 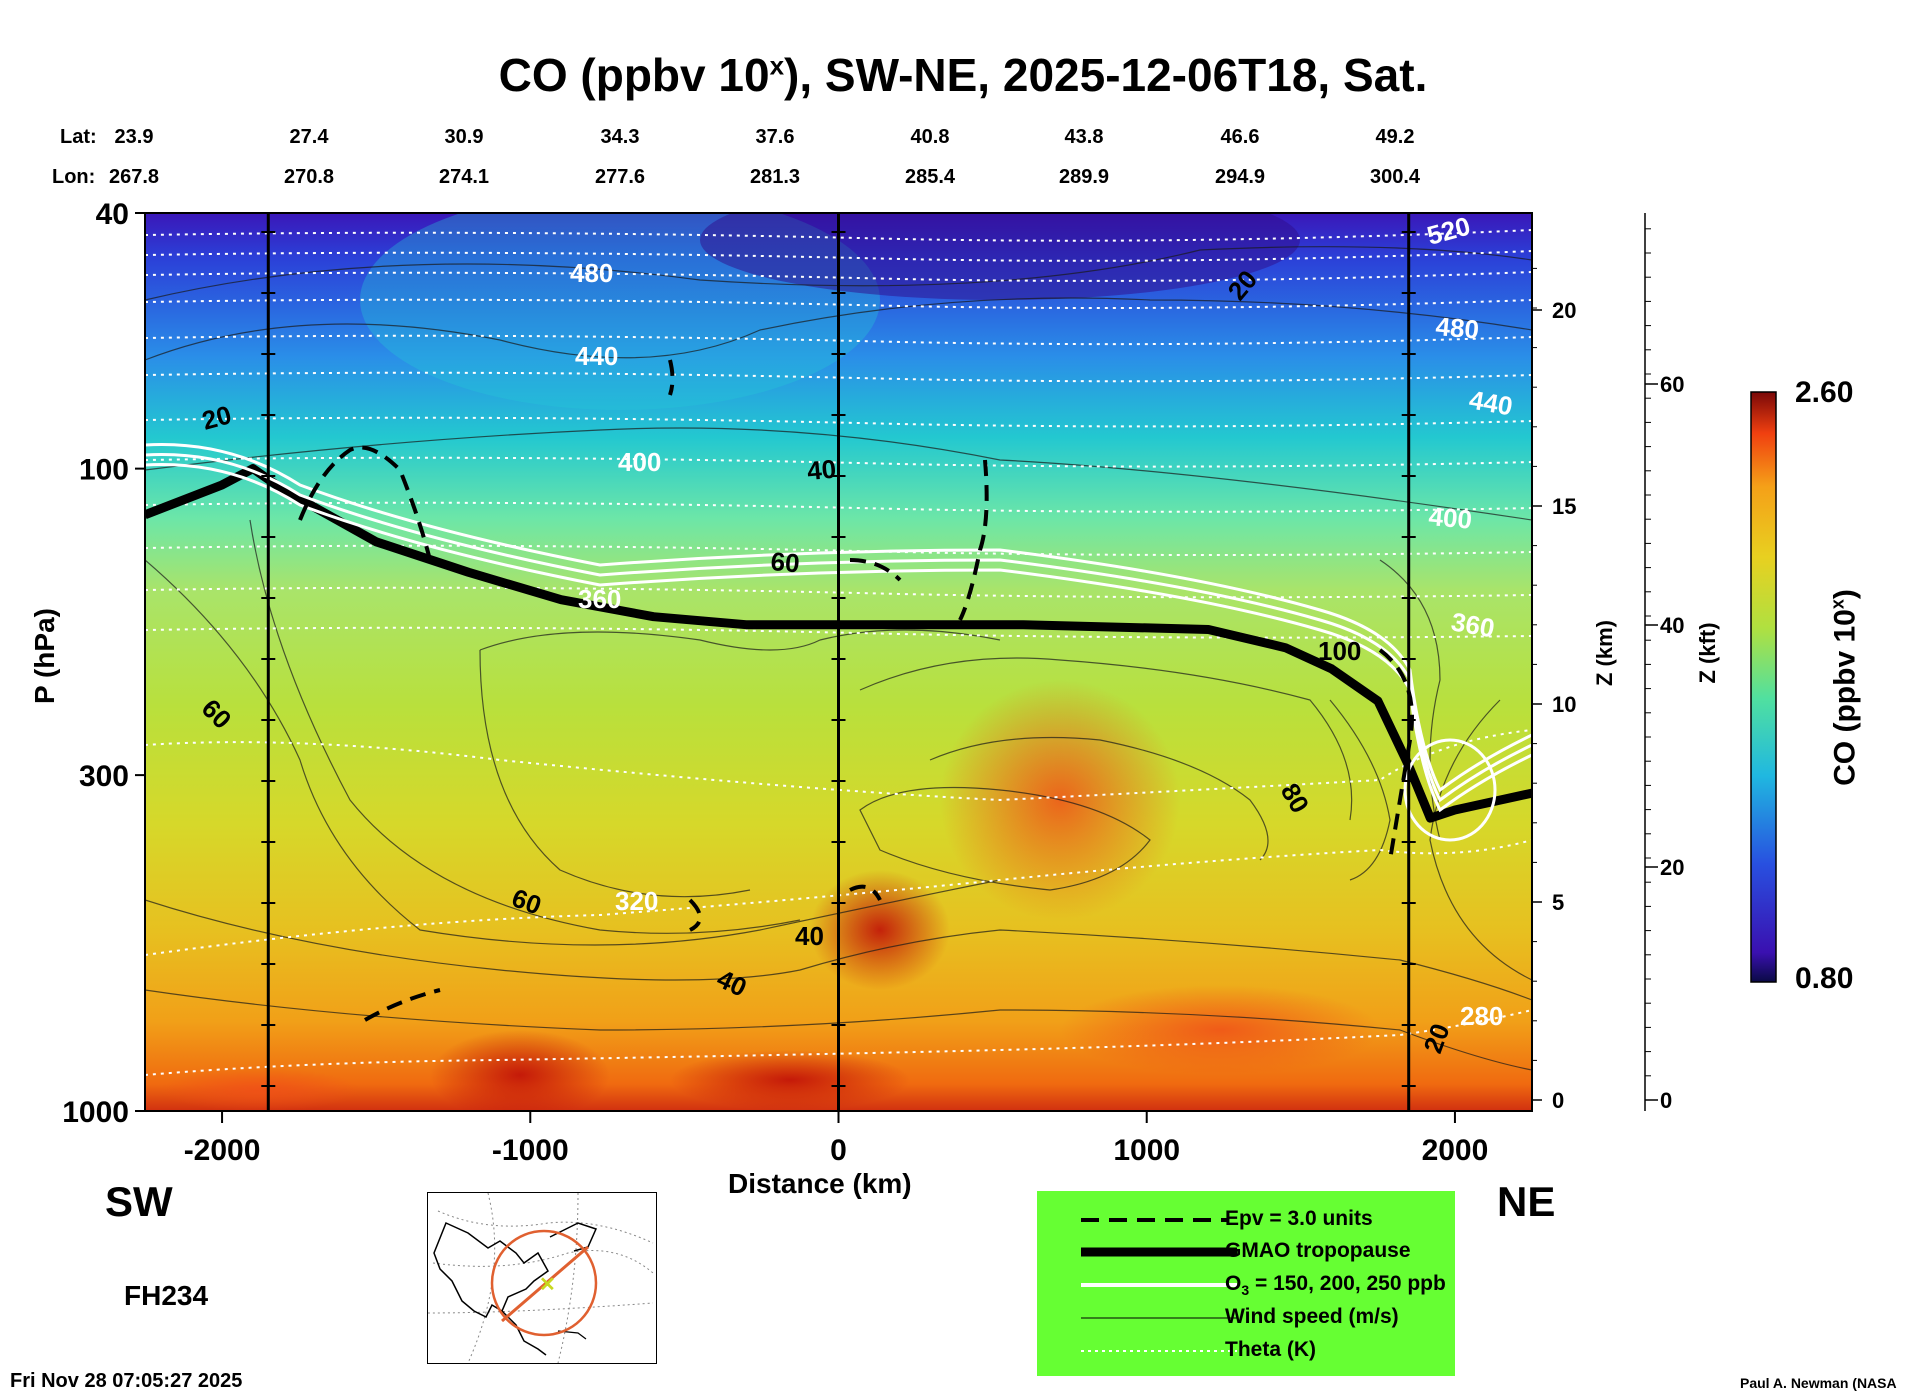 What do you see at coordinates (1263, 1285) in the screenshot?
I see `legend-item-ozone: O3 = 150, 200, 250 ppb` at bounding box center [1263, 1285].